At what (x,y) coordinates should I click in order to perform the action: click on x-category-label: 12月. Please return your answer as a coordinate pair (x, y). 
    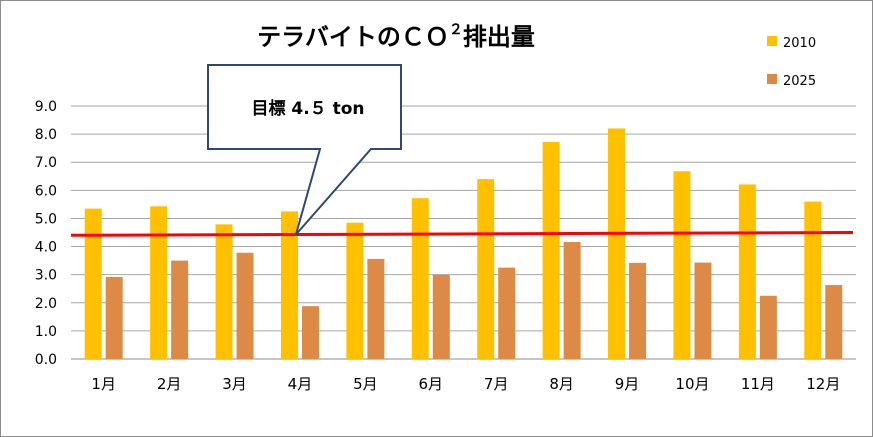
    Looking at the image, I should click on (823, 384).